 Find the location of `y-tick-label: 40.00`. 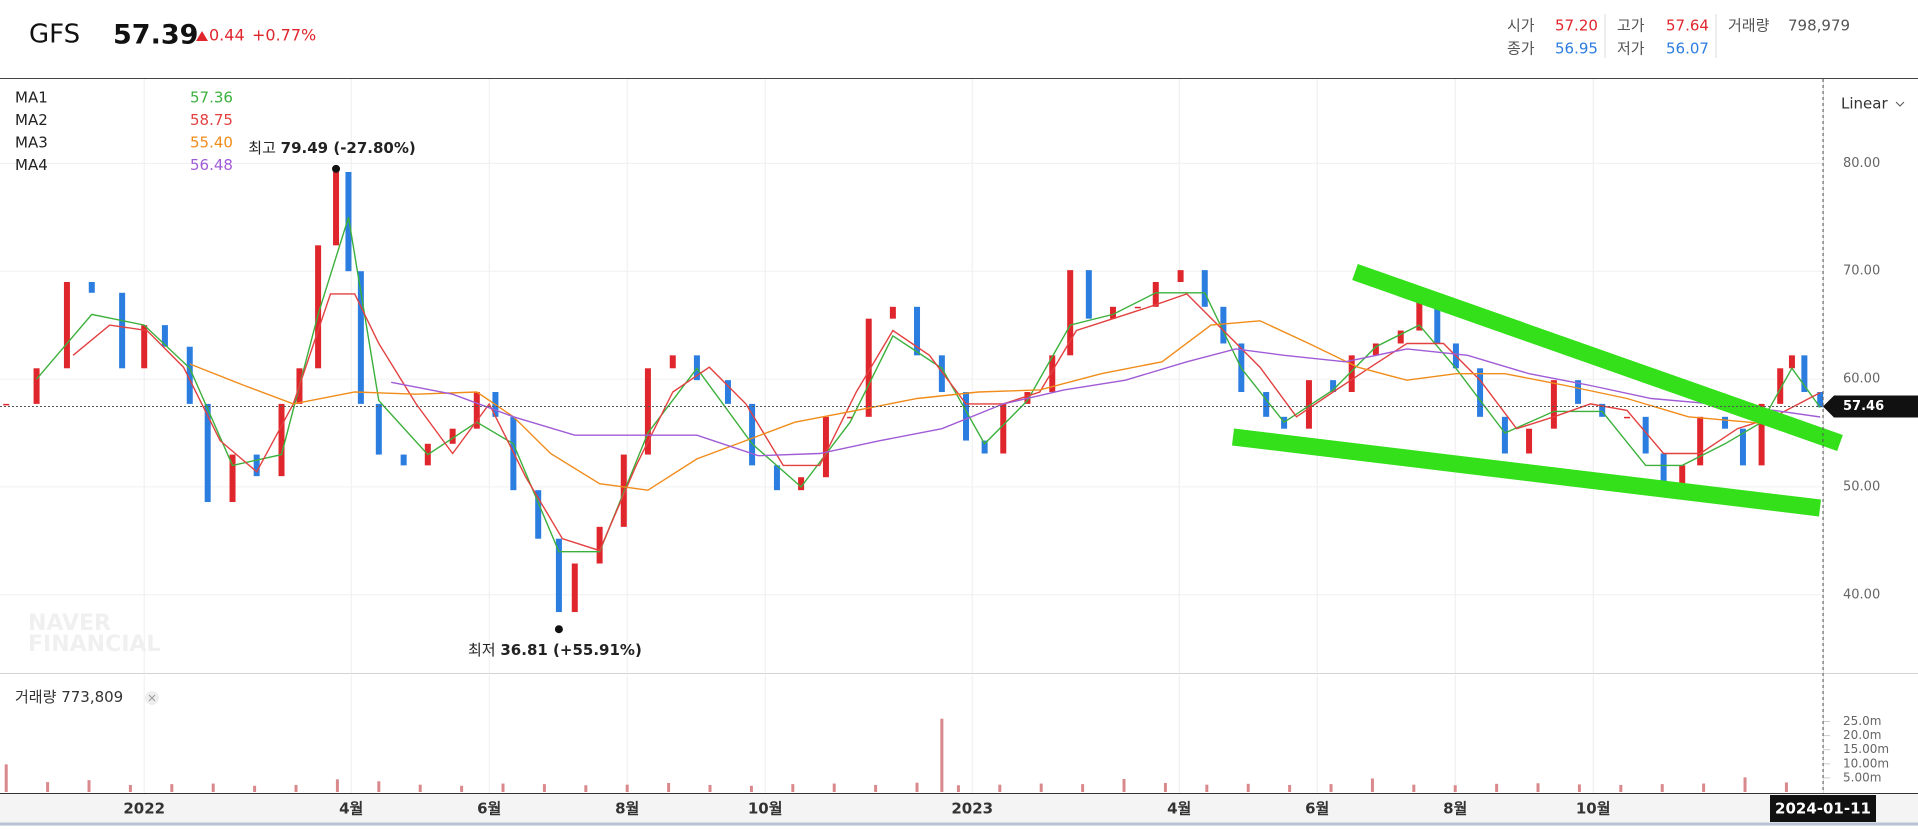

y-tick-label: 40.00 is located at coordinates (1861, 594).